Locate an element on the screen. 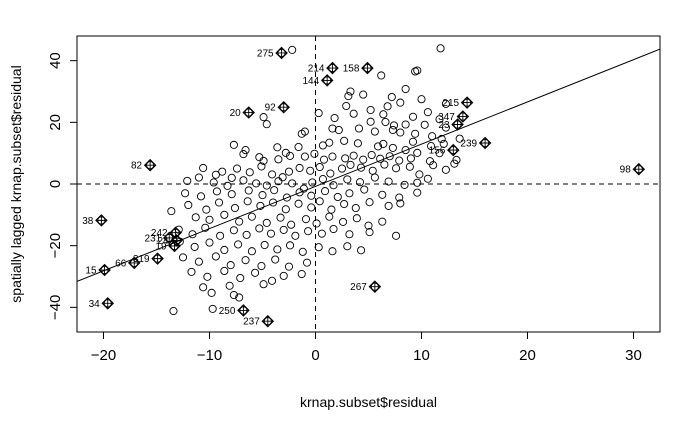 The height and width of the screenshot is (432, 700). x-tick-label: −20 is located at coordinates (103, 355).